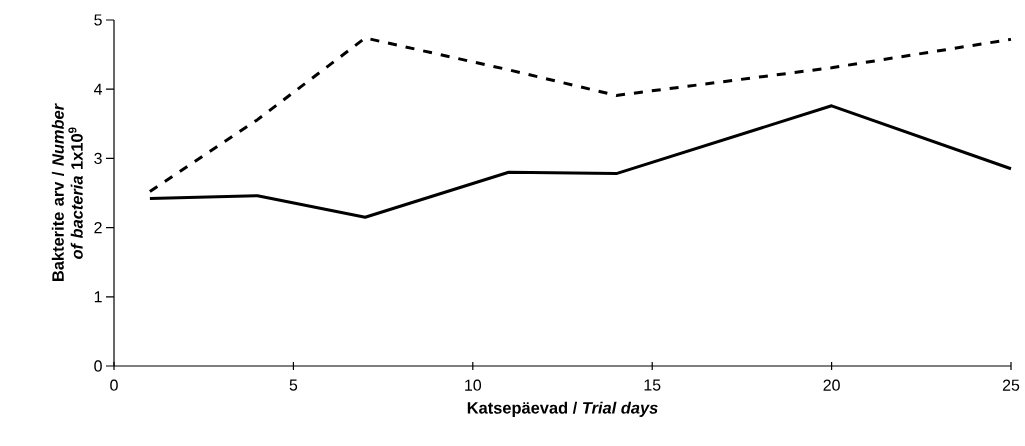 The height and width of the screenshot is (446, 1025). What do you see at coordinates (1011, 385) in the screenshot?
I see `x-tick-label: 25` at bounding box center [1011, 385].